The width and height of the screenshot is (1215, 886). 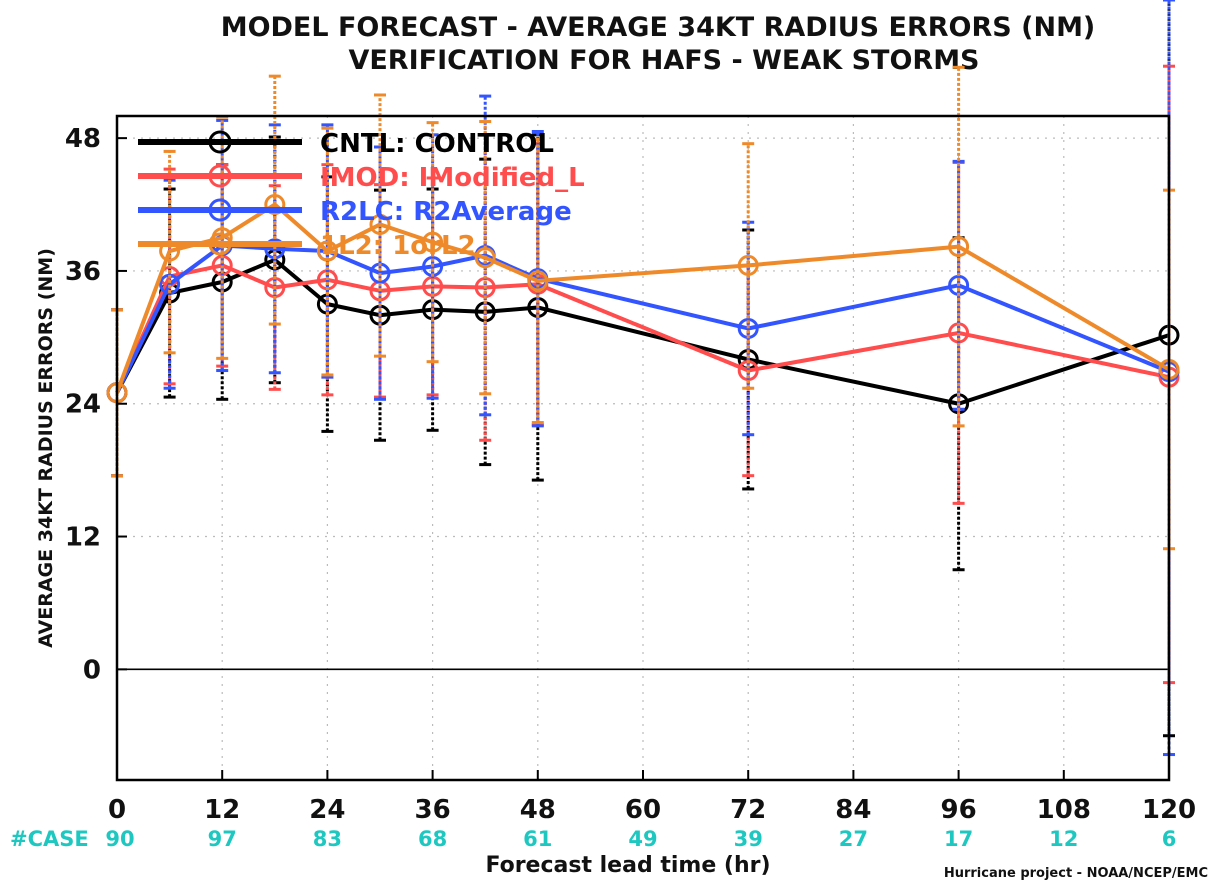 What do you see at coordinates (627, 865) in the screenshot?
I see `x-axis-label: Forecast lead time (hr)` at bounding box center [627, 865].